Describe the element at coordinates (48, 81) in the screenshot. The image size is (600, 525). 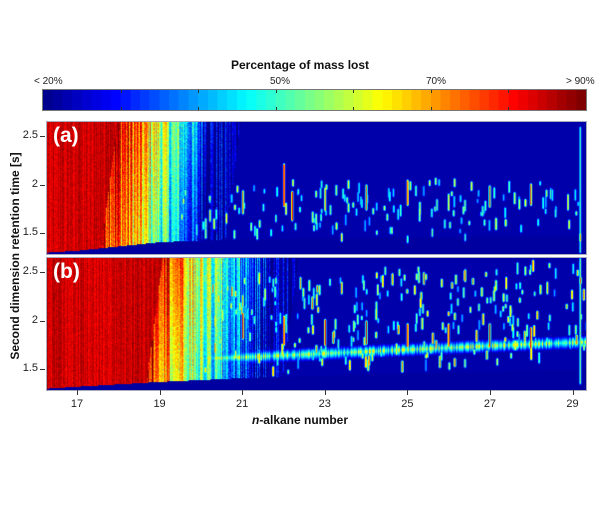
I see `colorbar-label-min: < 20%` at that location.